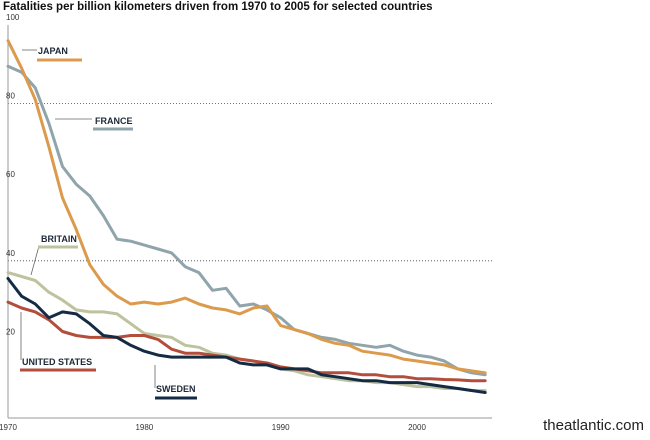 Image resolution: width=650 pixels, height=440 pixels. I want to click on y-tick-label-40: 40, so click(10, 253).